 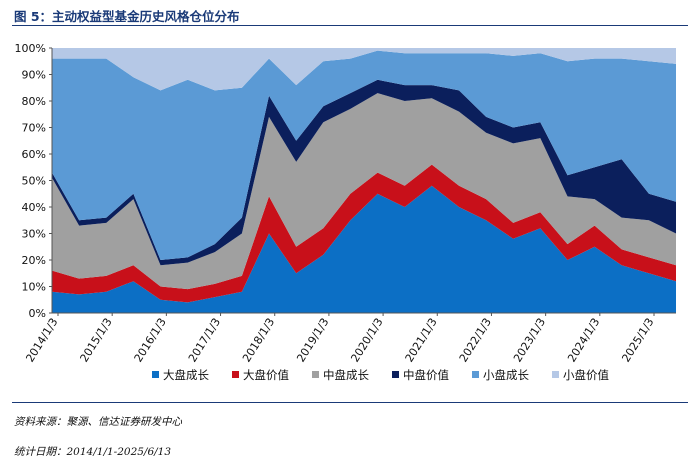 I want to click on legend-label: 中盘价值, so click(x=426, y=375).